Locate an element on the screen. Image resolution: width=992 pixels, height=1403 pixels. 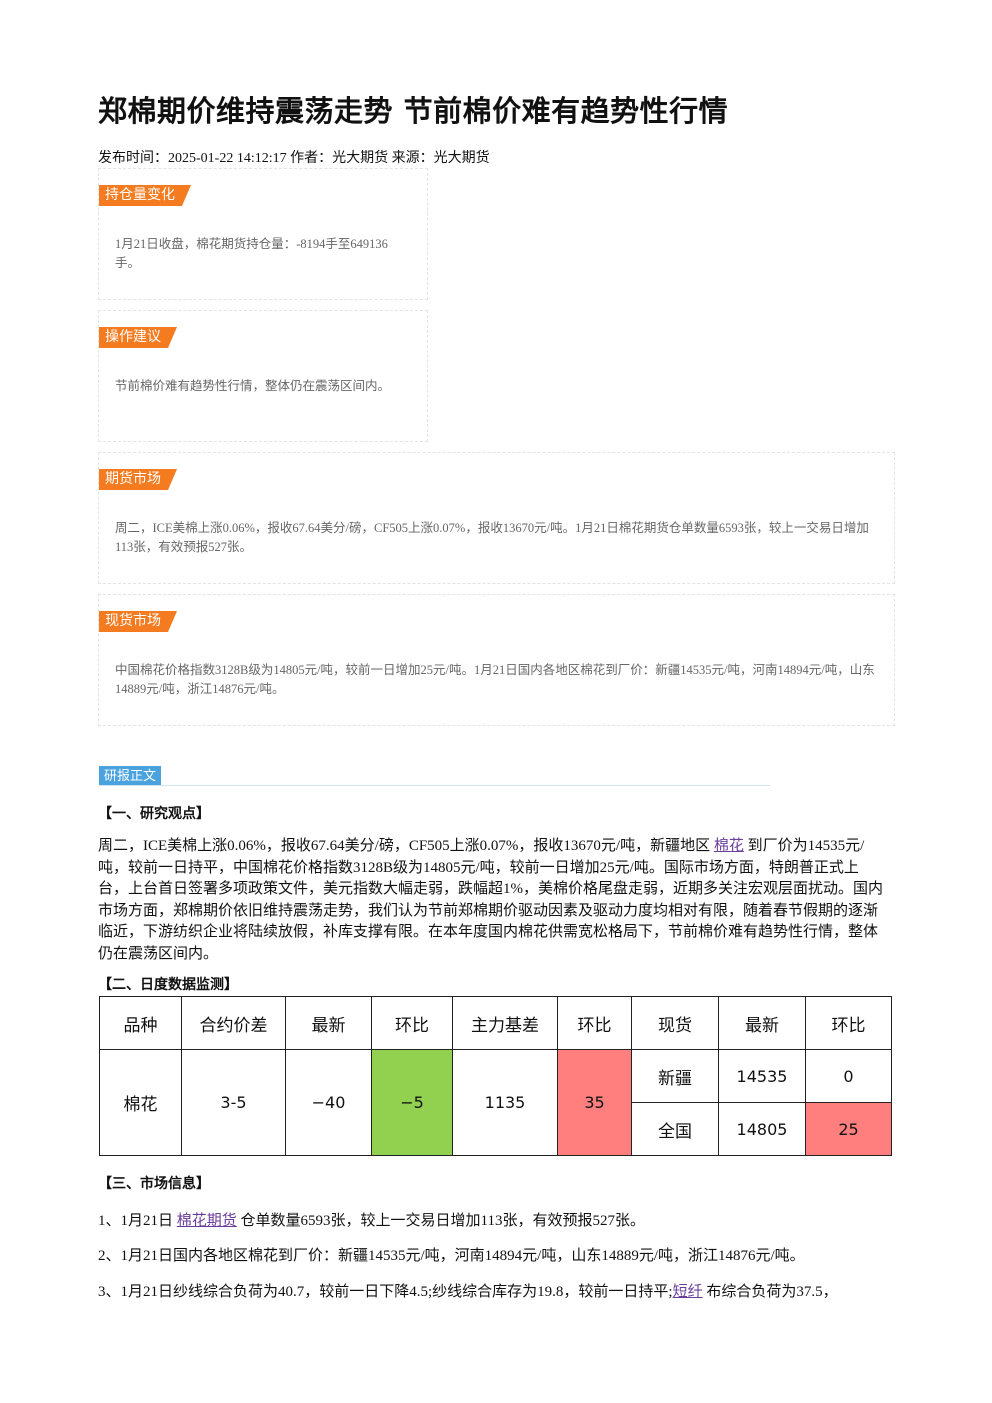
cell: 3-5 is located at coordinates (233, 1102).